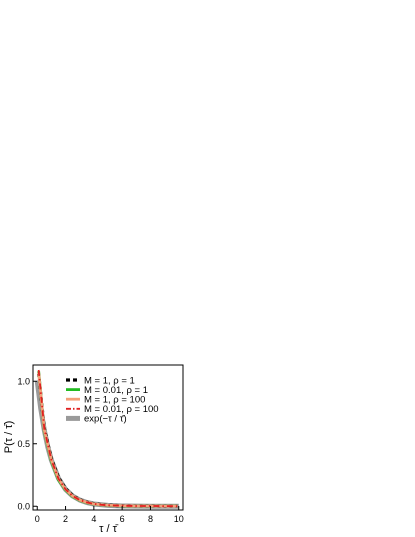 This screenshot has width=415, height=537. I want to click on plot-frame, so click(108, 437).